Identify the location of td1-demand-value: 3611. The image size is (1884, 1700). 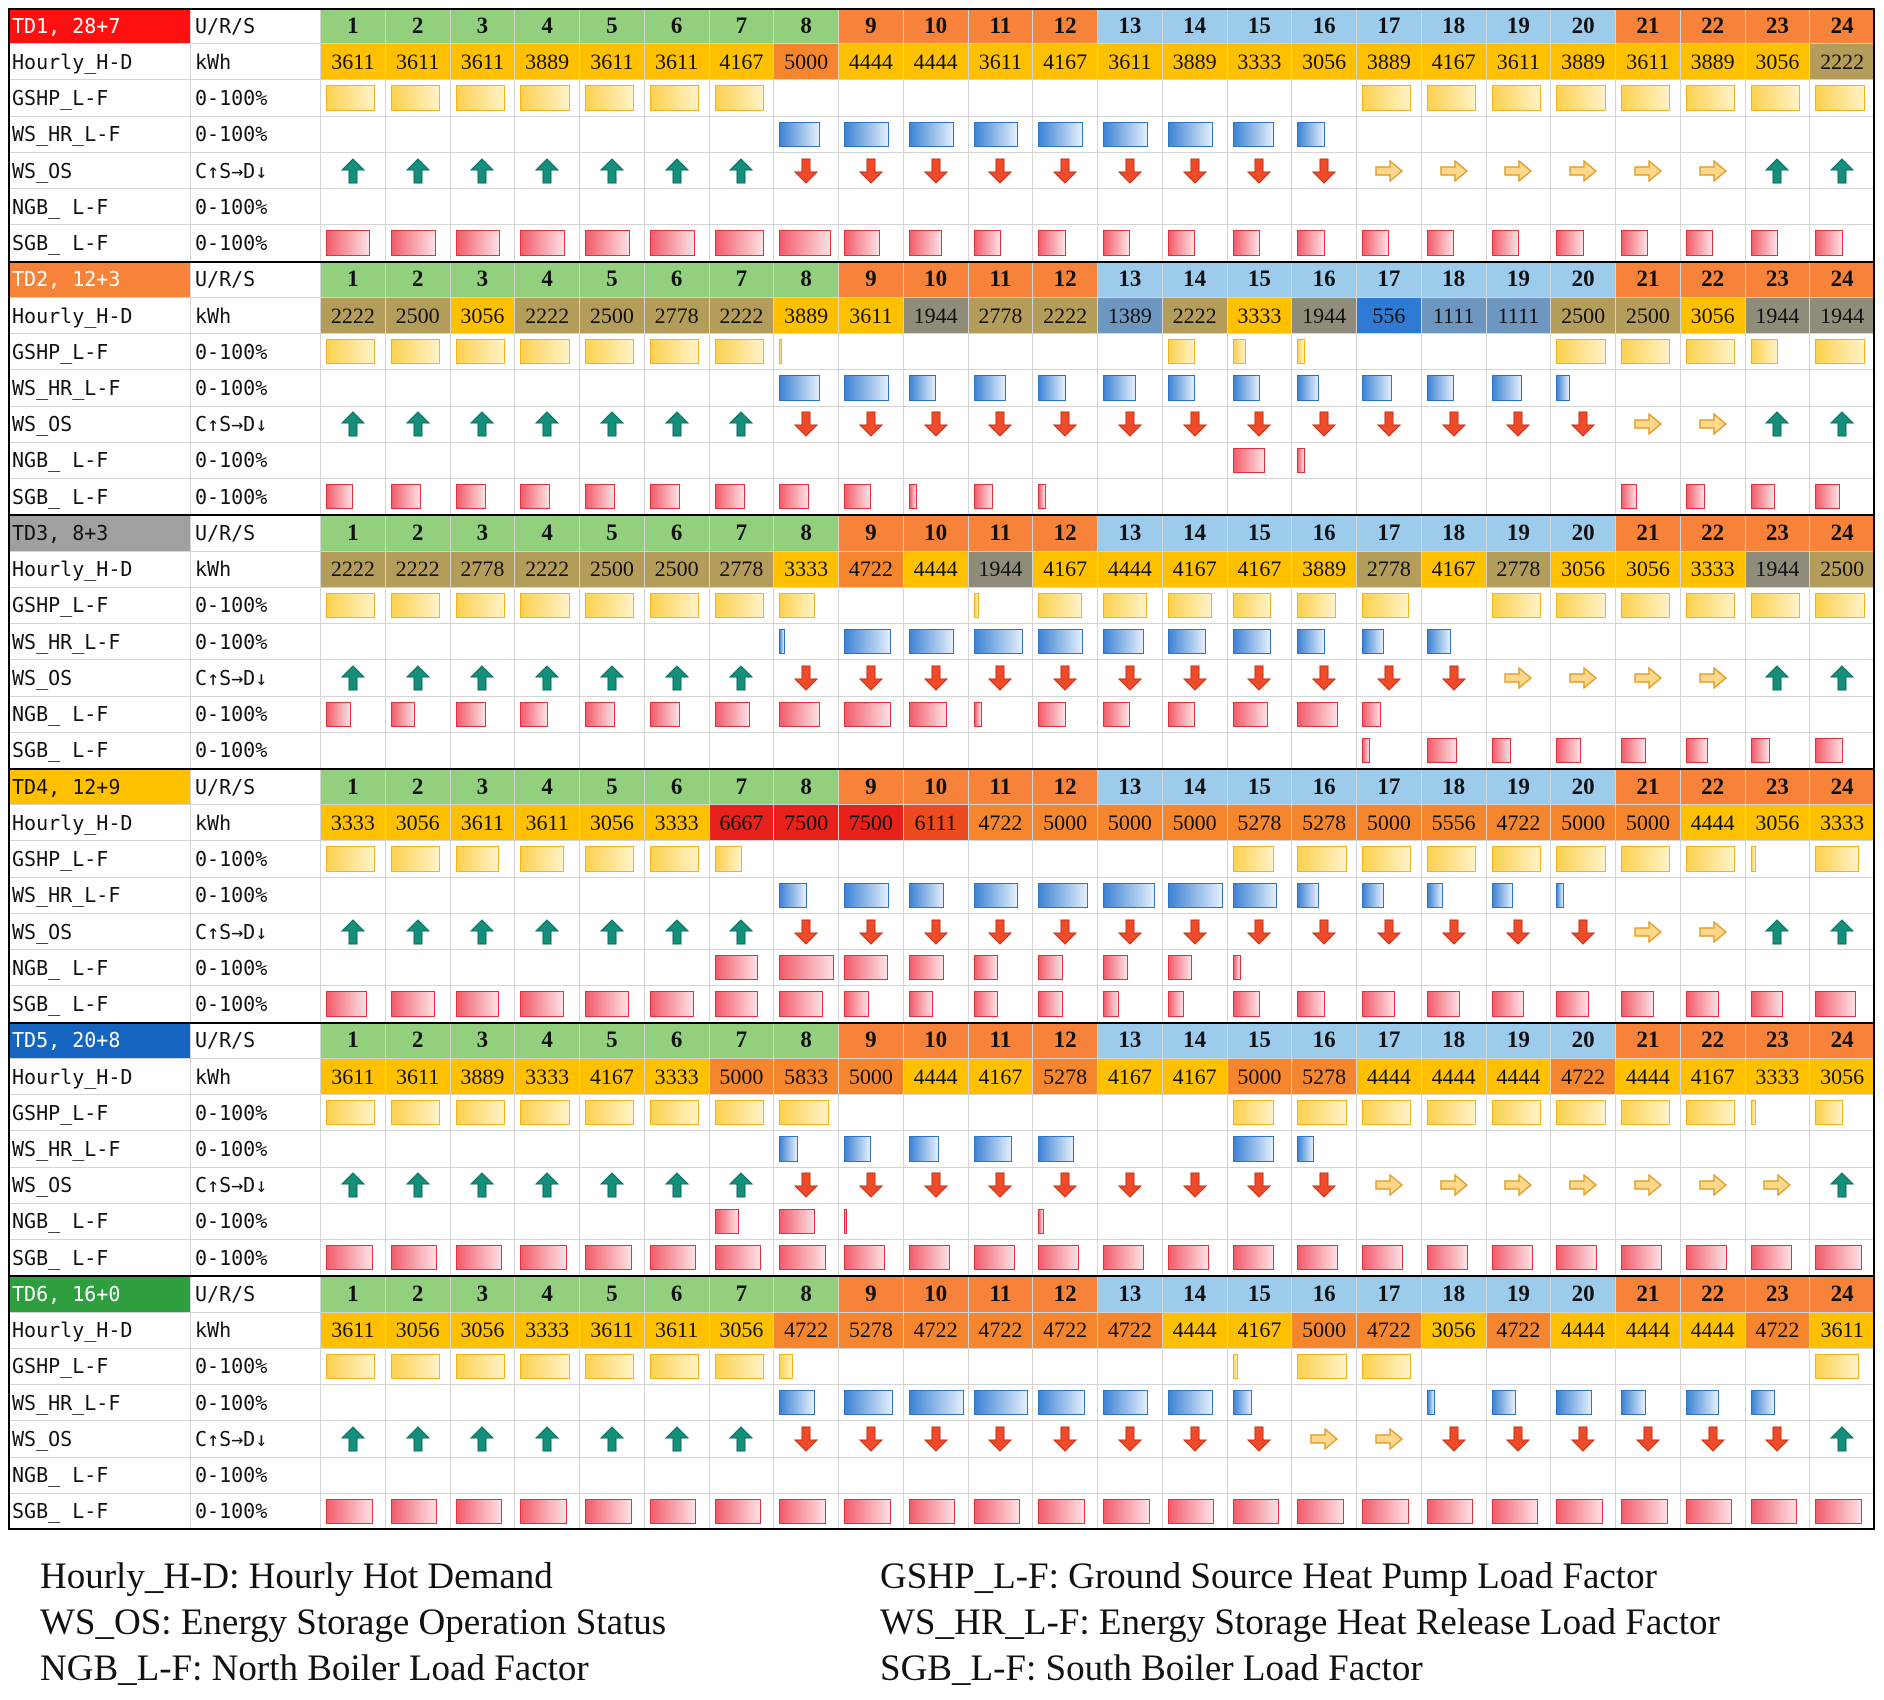
(483, 62).